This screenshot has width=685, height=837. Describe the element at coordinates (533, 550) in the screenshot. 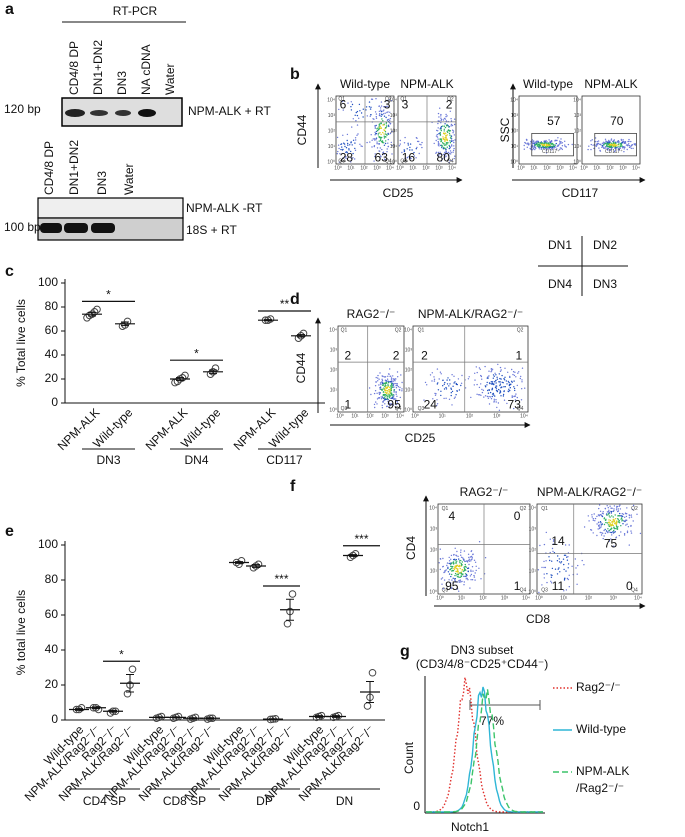

I see `flow-tick-label: 10²` at that location.